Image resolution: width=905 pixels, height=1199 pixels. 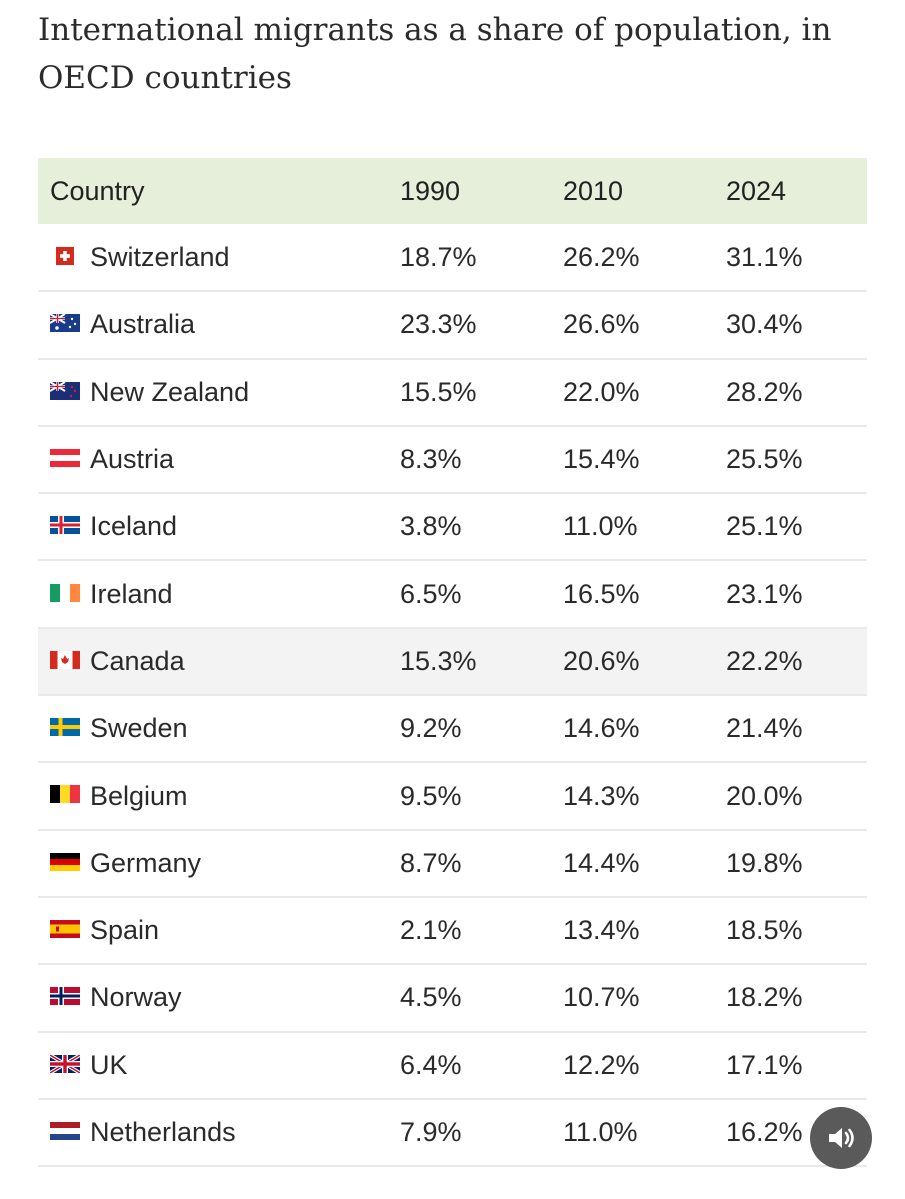 I want to click on value-2010: 13.4%, so click(x=601, y=930).